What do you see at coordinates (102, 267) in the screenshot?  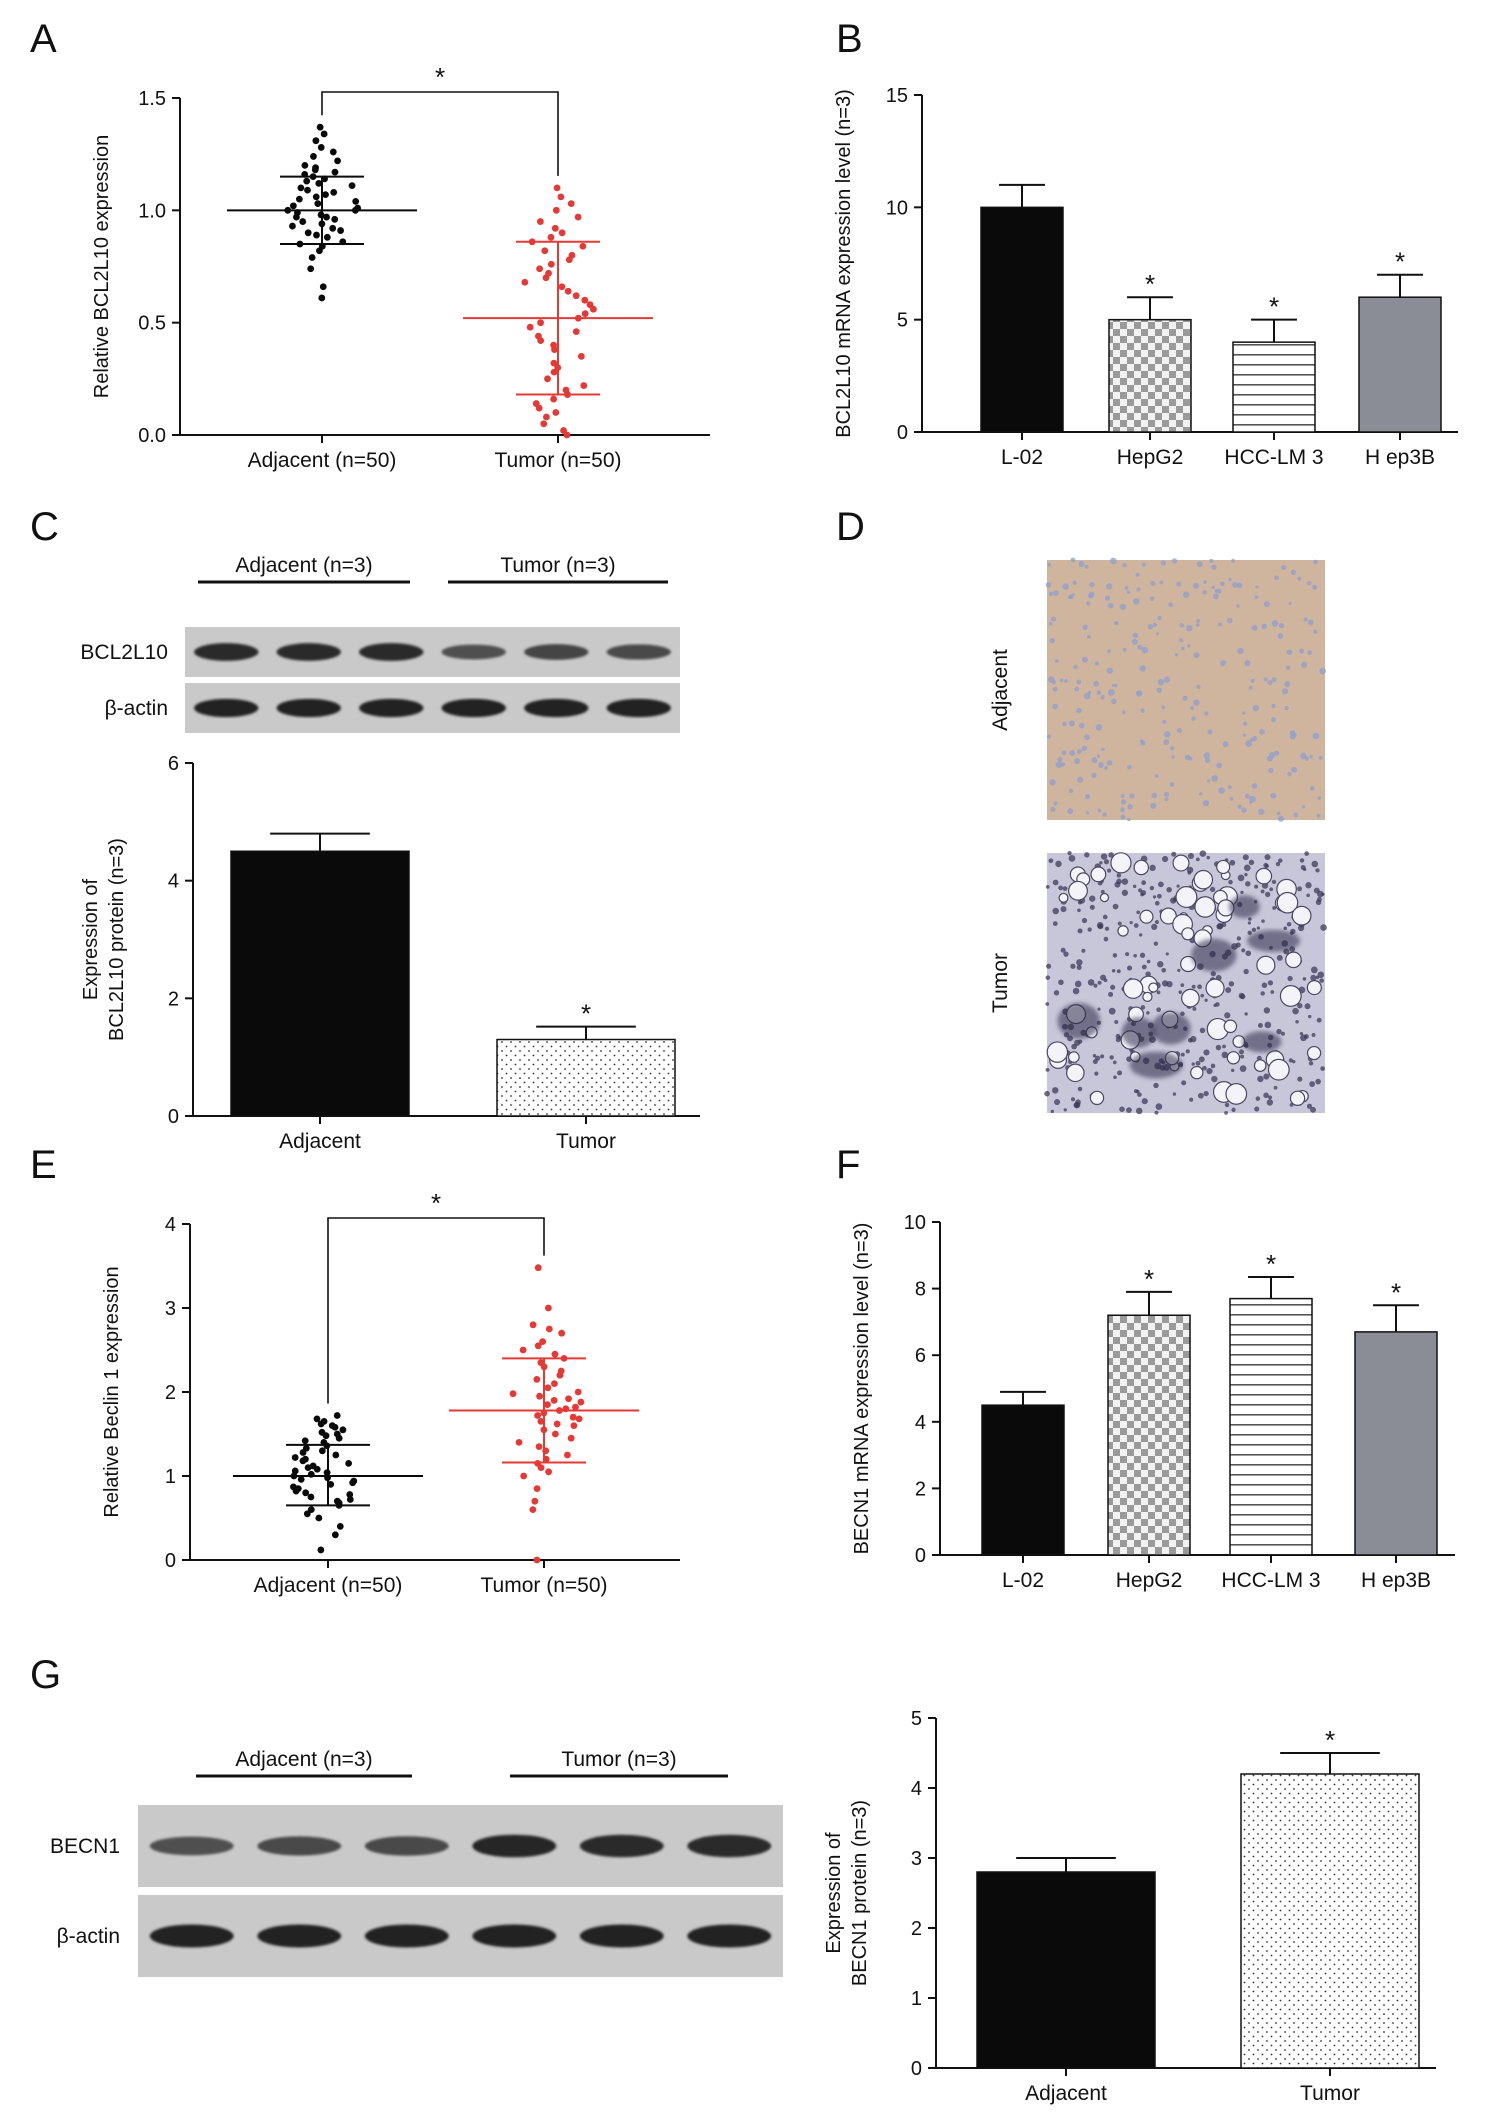 I see `chart-a-ylabel: Relative BCL2L10 expression` at bounding box center [102, 267].